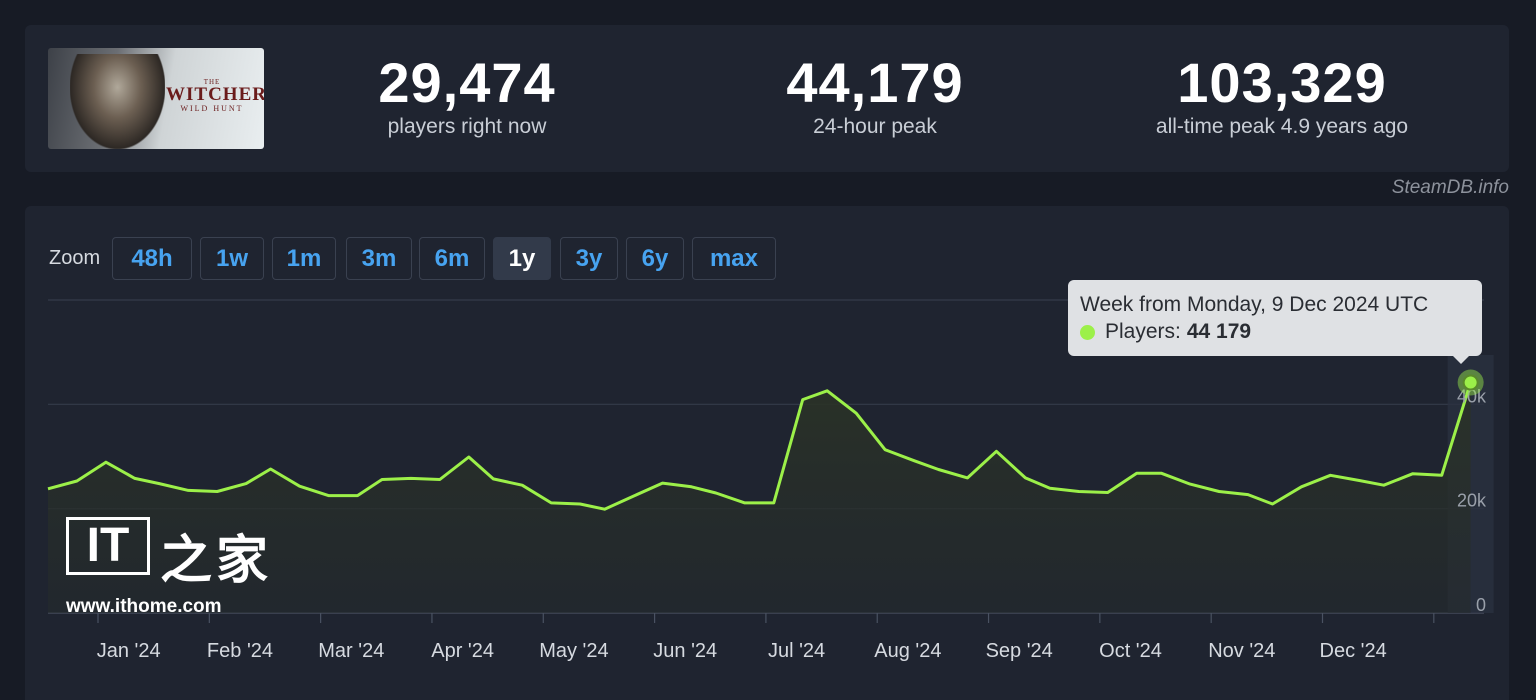 The height and width of the screenshot is (700, 1536). Describe the element at coordinates (1282, 82) in the screenshot. I see `alltime-peak-value: 103,329` at that location.